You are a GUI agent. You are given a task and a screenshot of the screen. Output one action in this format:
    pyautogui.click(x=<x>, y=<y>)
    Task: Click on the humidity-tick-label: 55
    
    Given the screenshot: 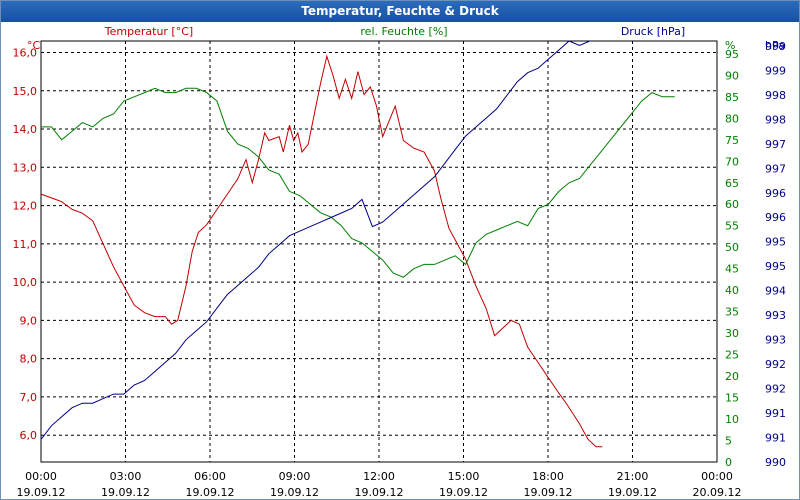 What is the action you would take?
    pyautogui.click(x=732, y=226)
    